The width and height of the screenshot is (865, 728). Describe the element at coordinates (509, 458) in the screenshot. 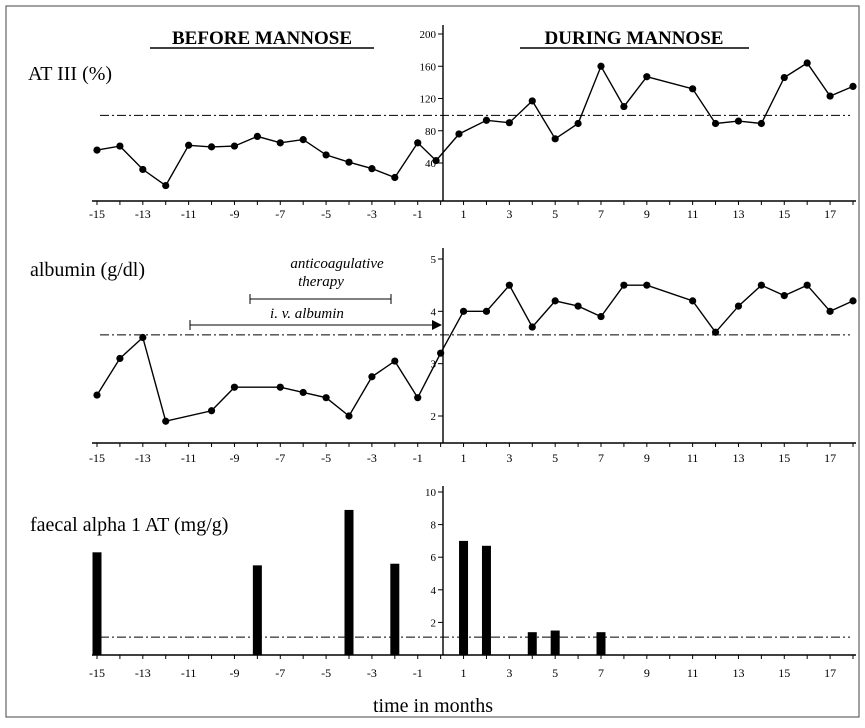

I see `albumin-x-tick-label: 3` at that location.